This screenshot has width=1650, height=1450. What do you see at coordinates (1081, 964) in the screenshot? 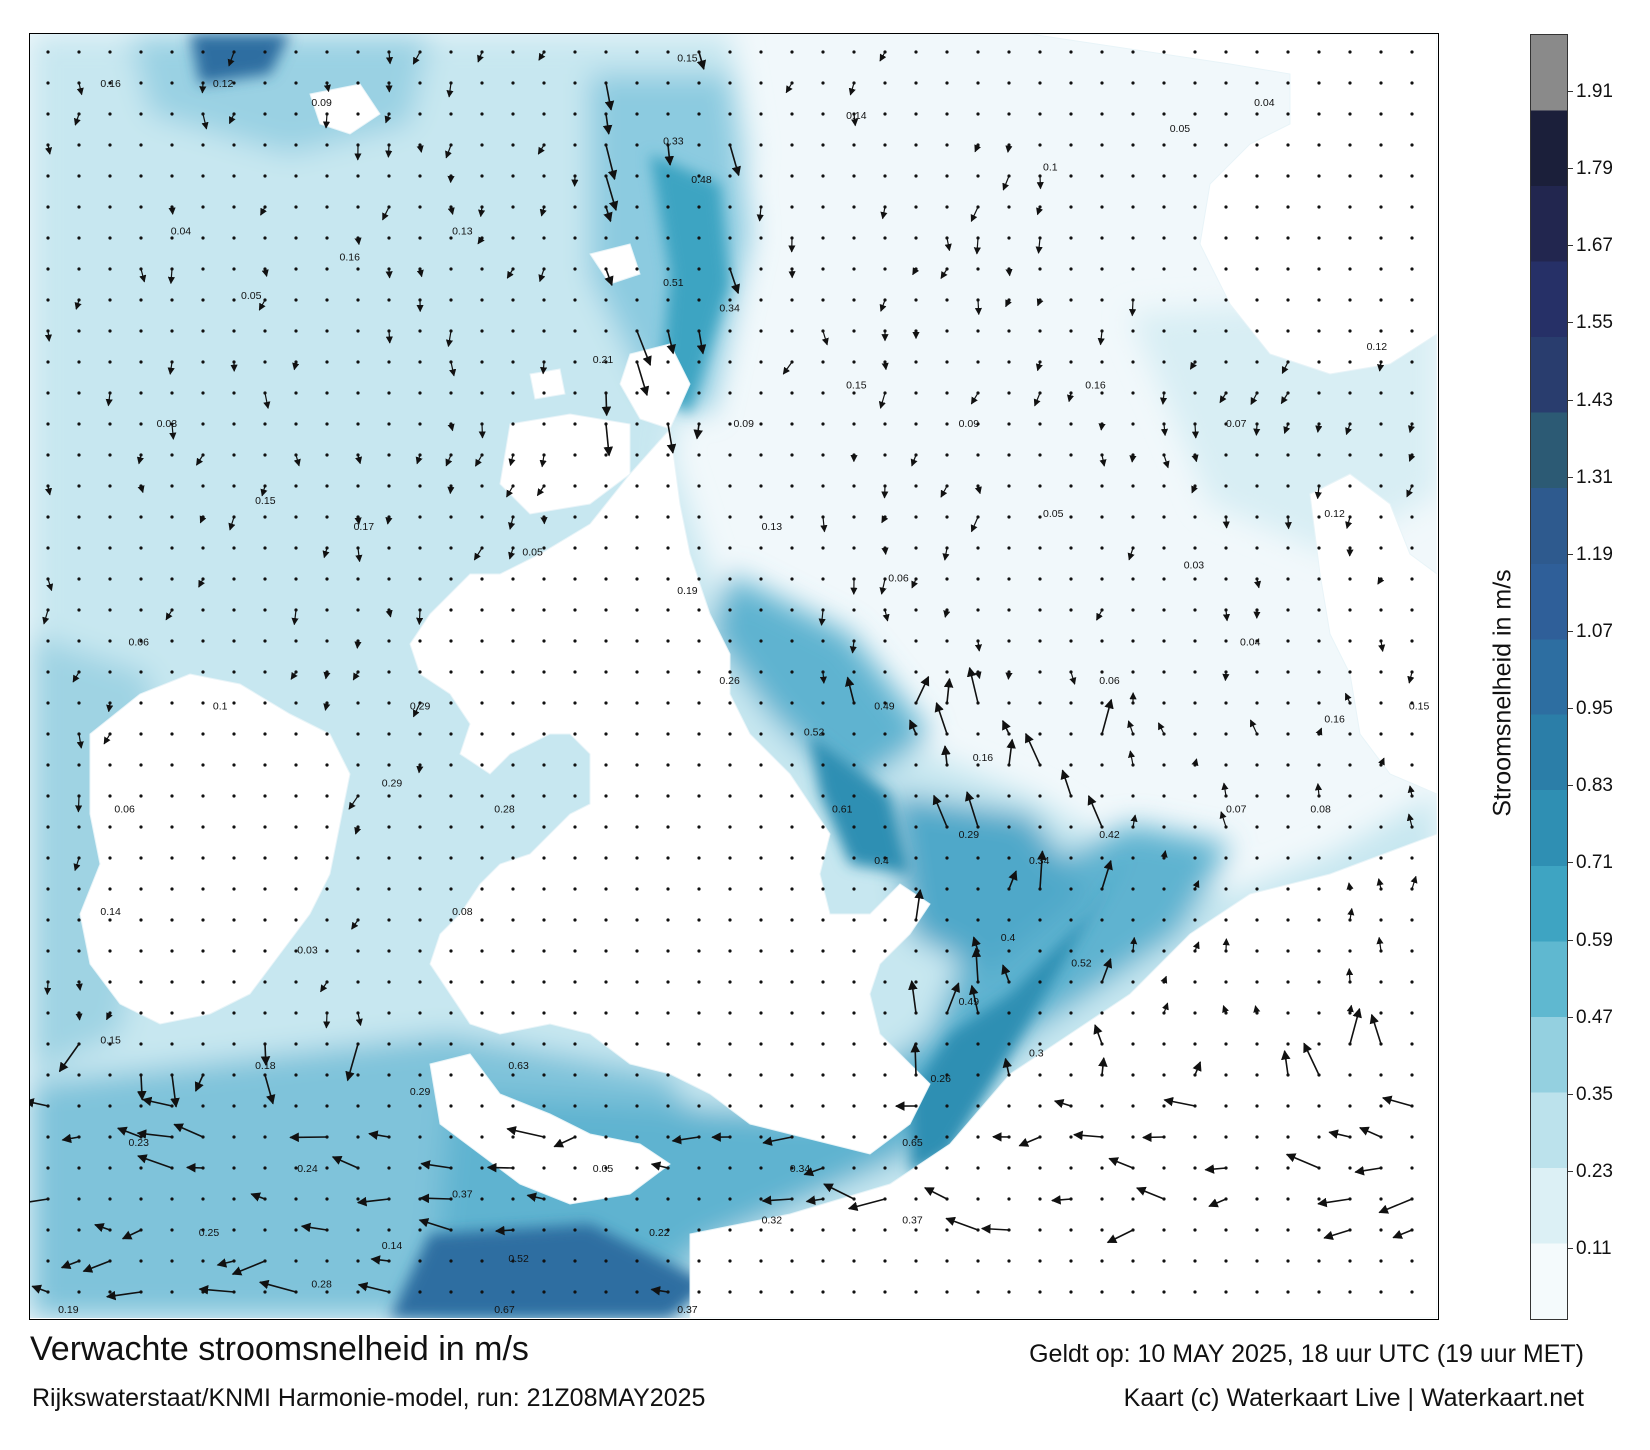
I see `speed-label: 0.52` at bounding box center [1081, 964].